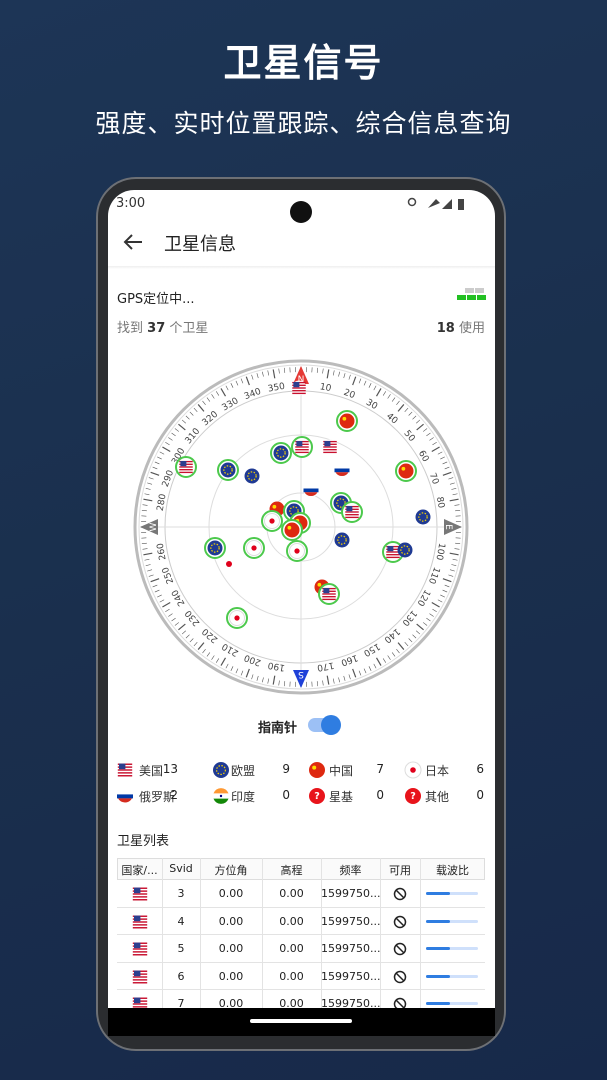  What do you see at coordinates (325, 665) in the screenshot?
I see `degree-label: 170` at bounding box center [325, 665].